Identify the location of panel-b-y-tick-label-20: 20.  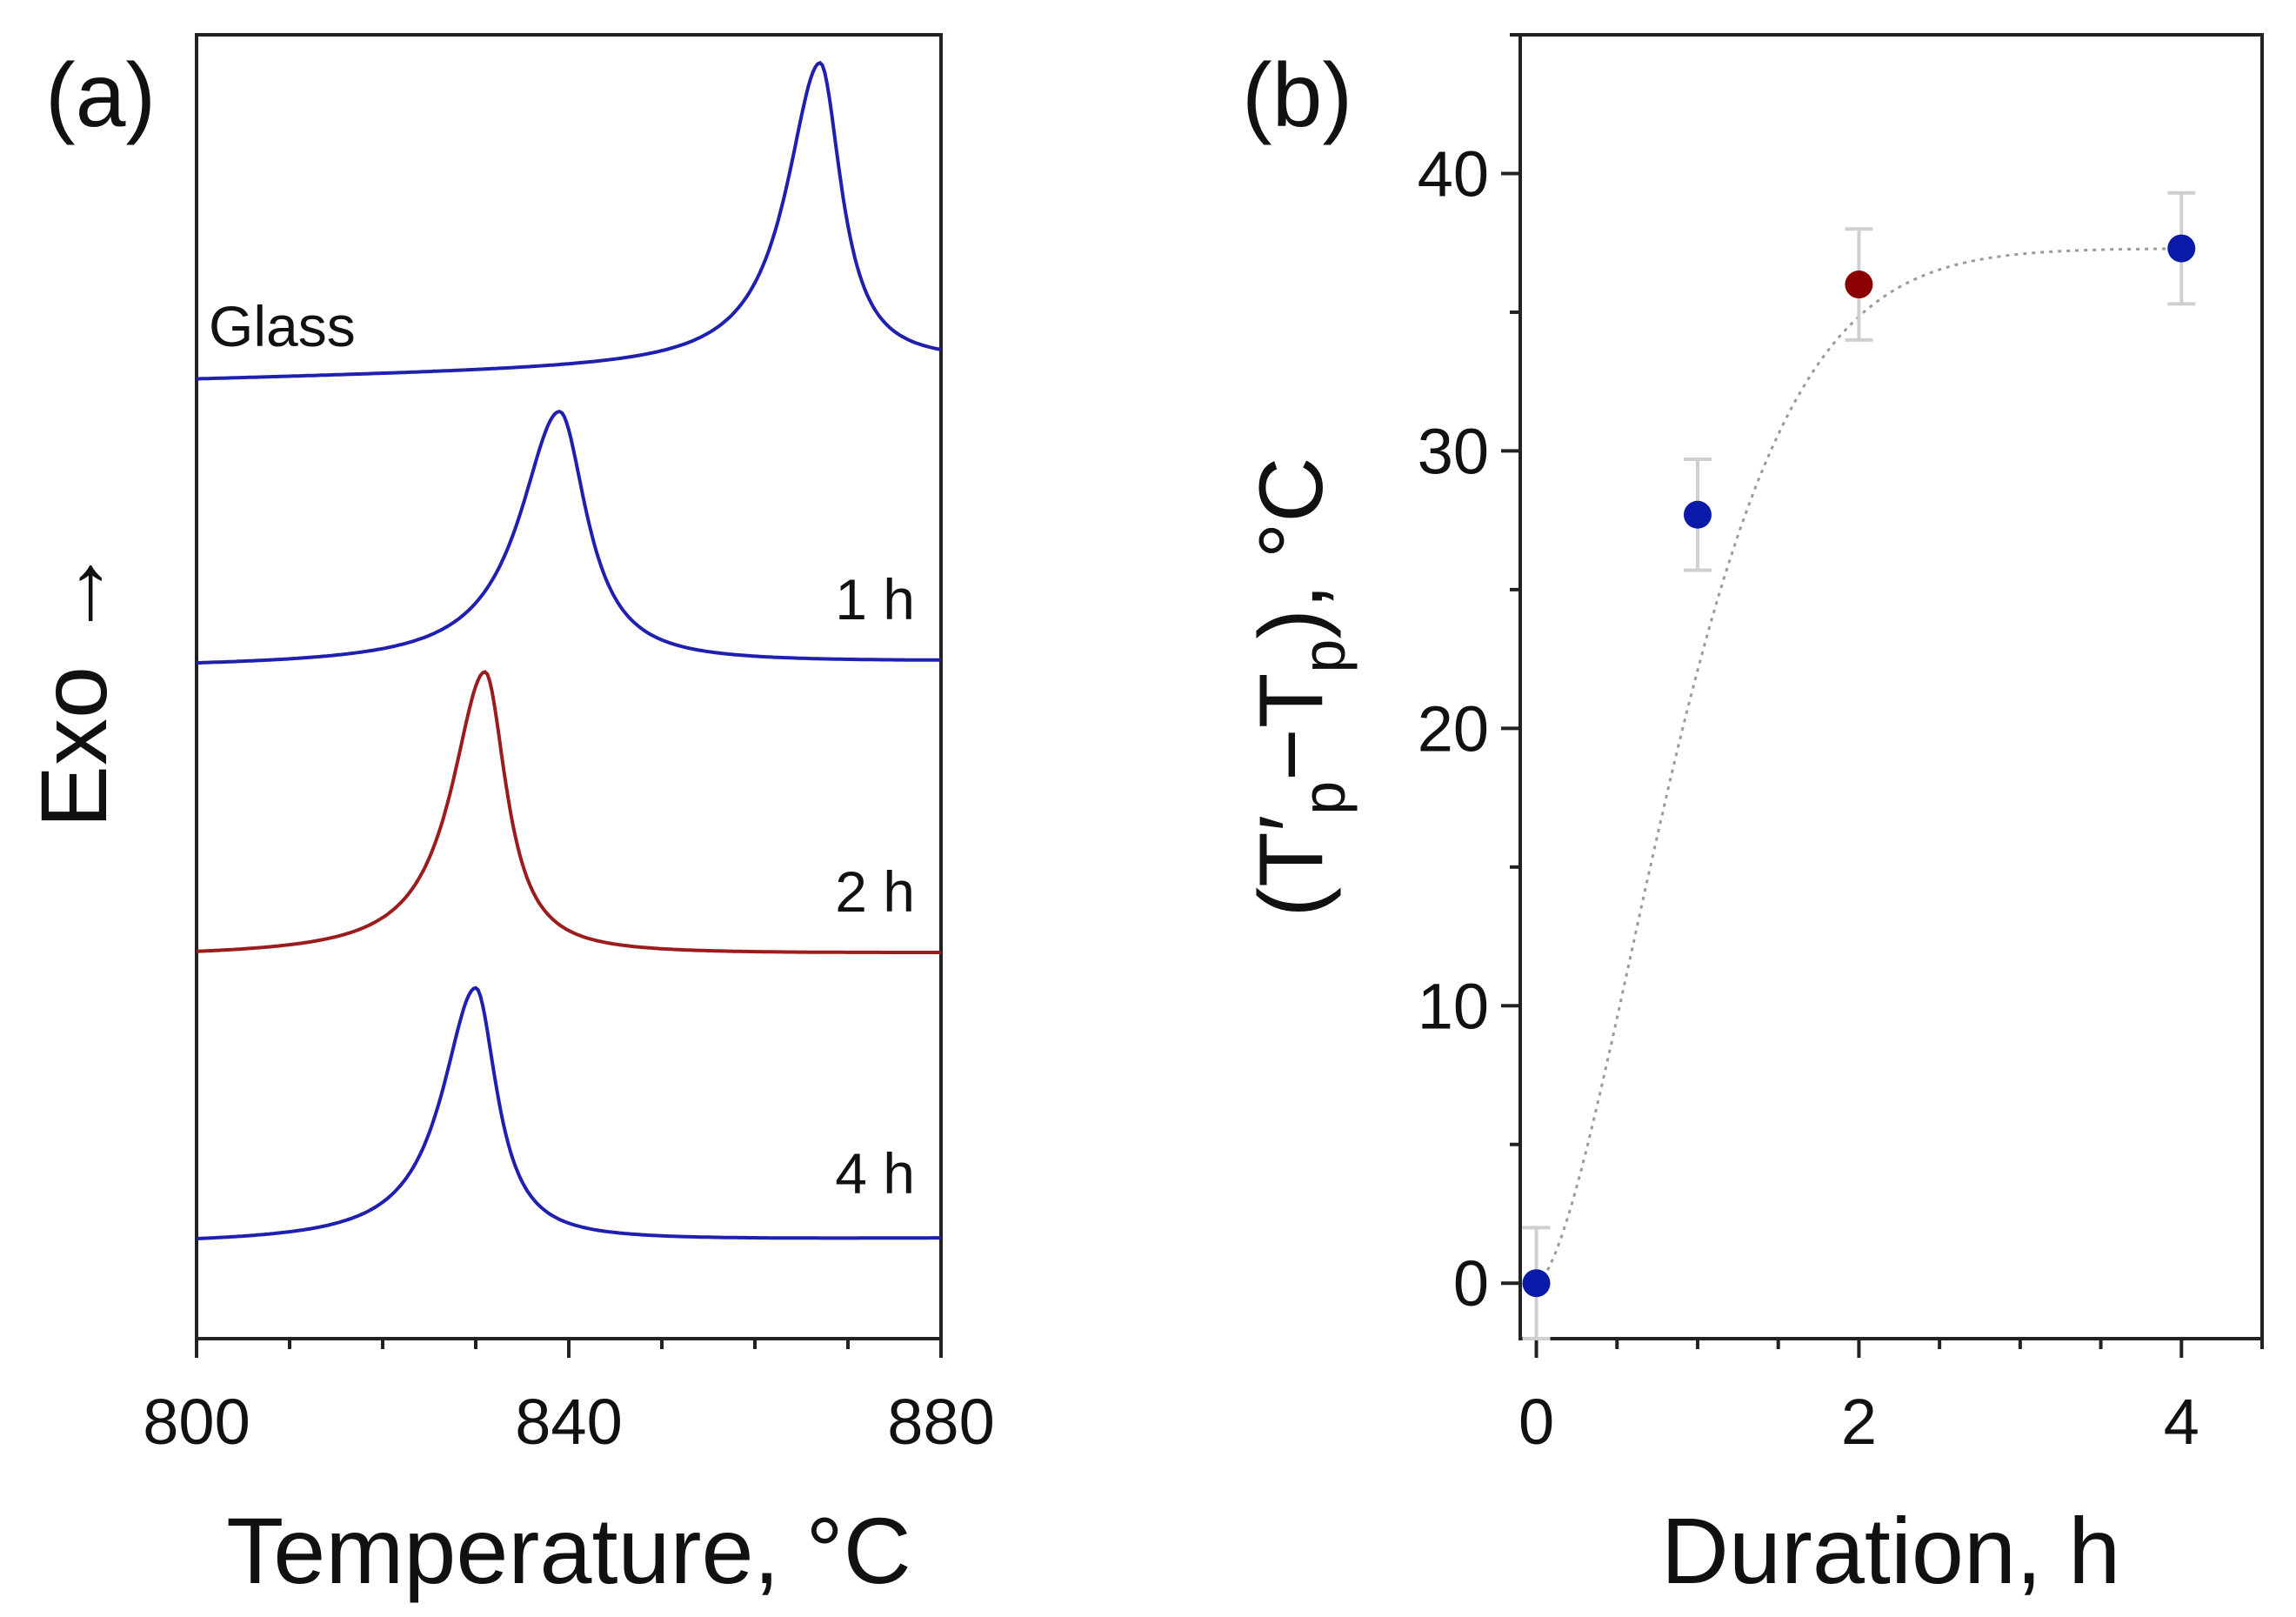
(1454, 728).